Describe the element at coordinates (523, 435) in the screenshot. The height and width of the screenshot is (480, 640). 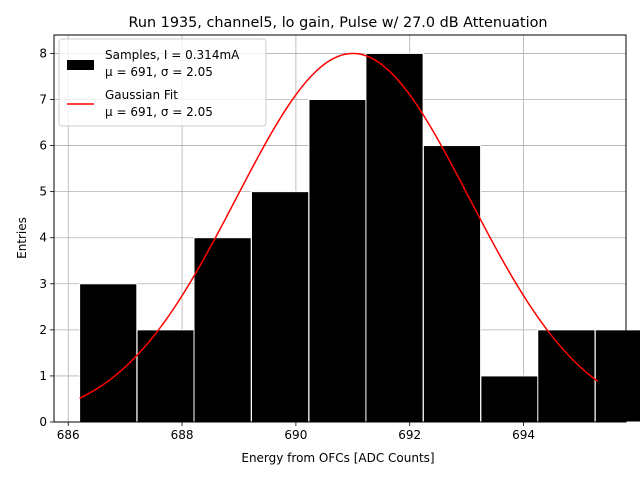
I see `x-tick-label: 694` at that location.